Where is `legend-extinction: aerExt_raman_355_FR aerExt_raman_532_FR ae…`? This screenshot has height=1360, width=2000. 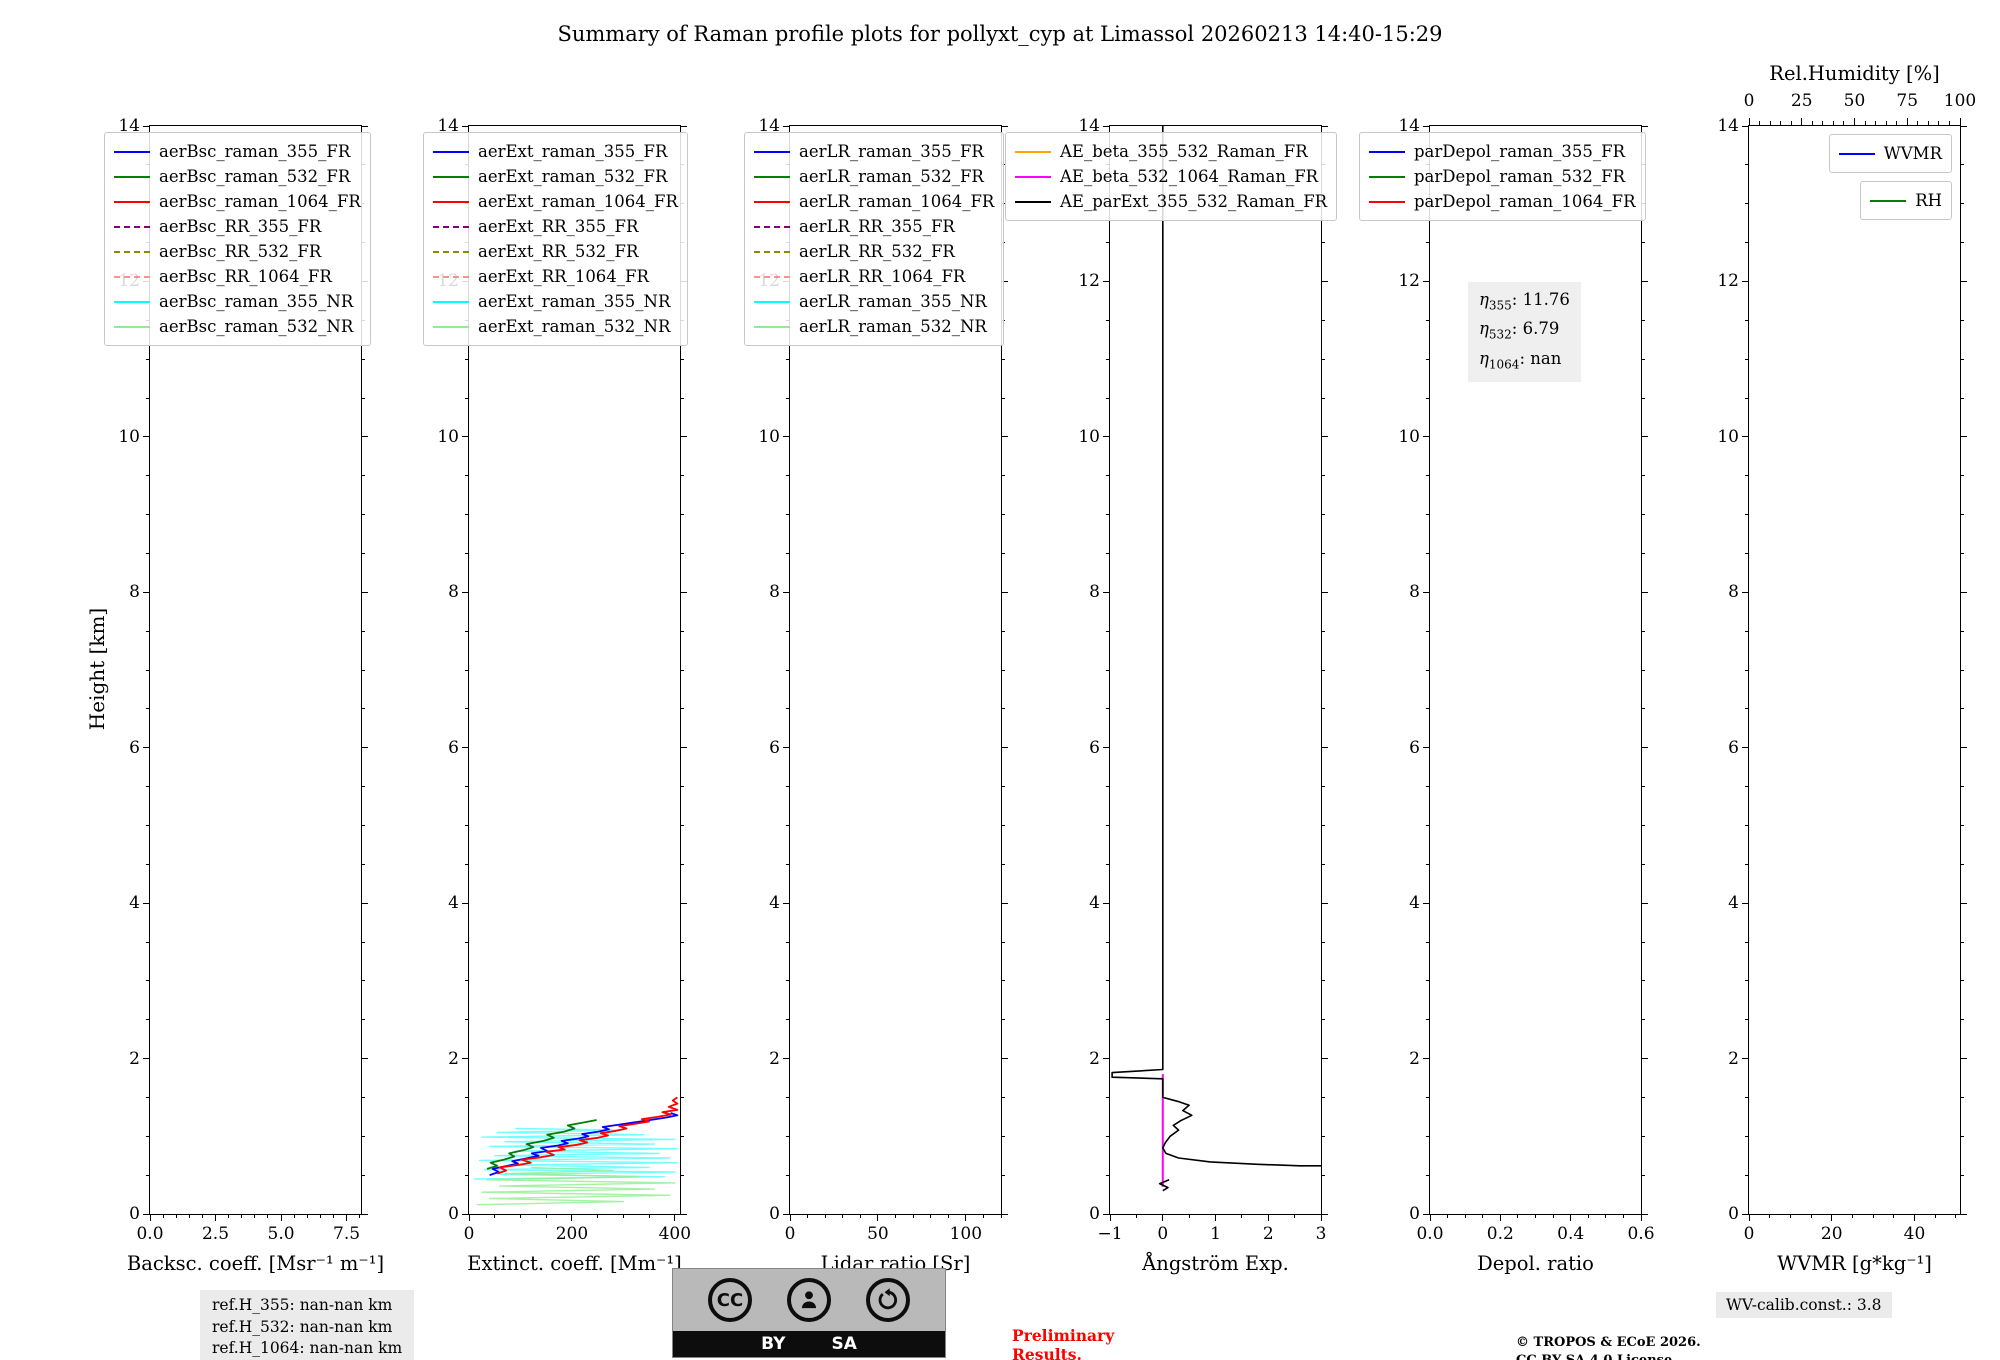
legend-extinction: aerExt_raman_355_FR aerExt_raman_532_FR ae… is located at coordinates (555, 239).